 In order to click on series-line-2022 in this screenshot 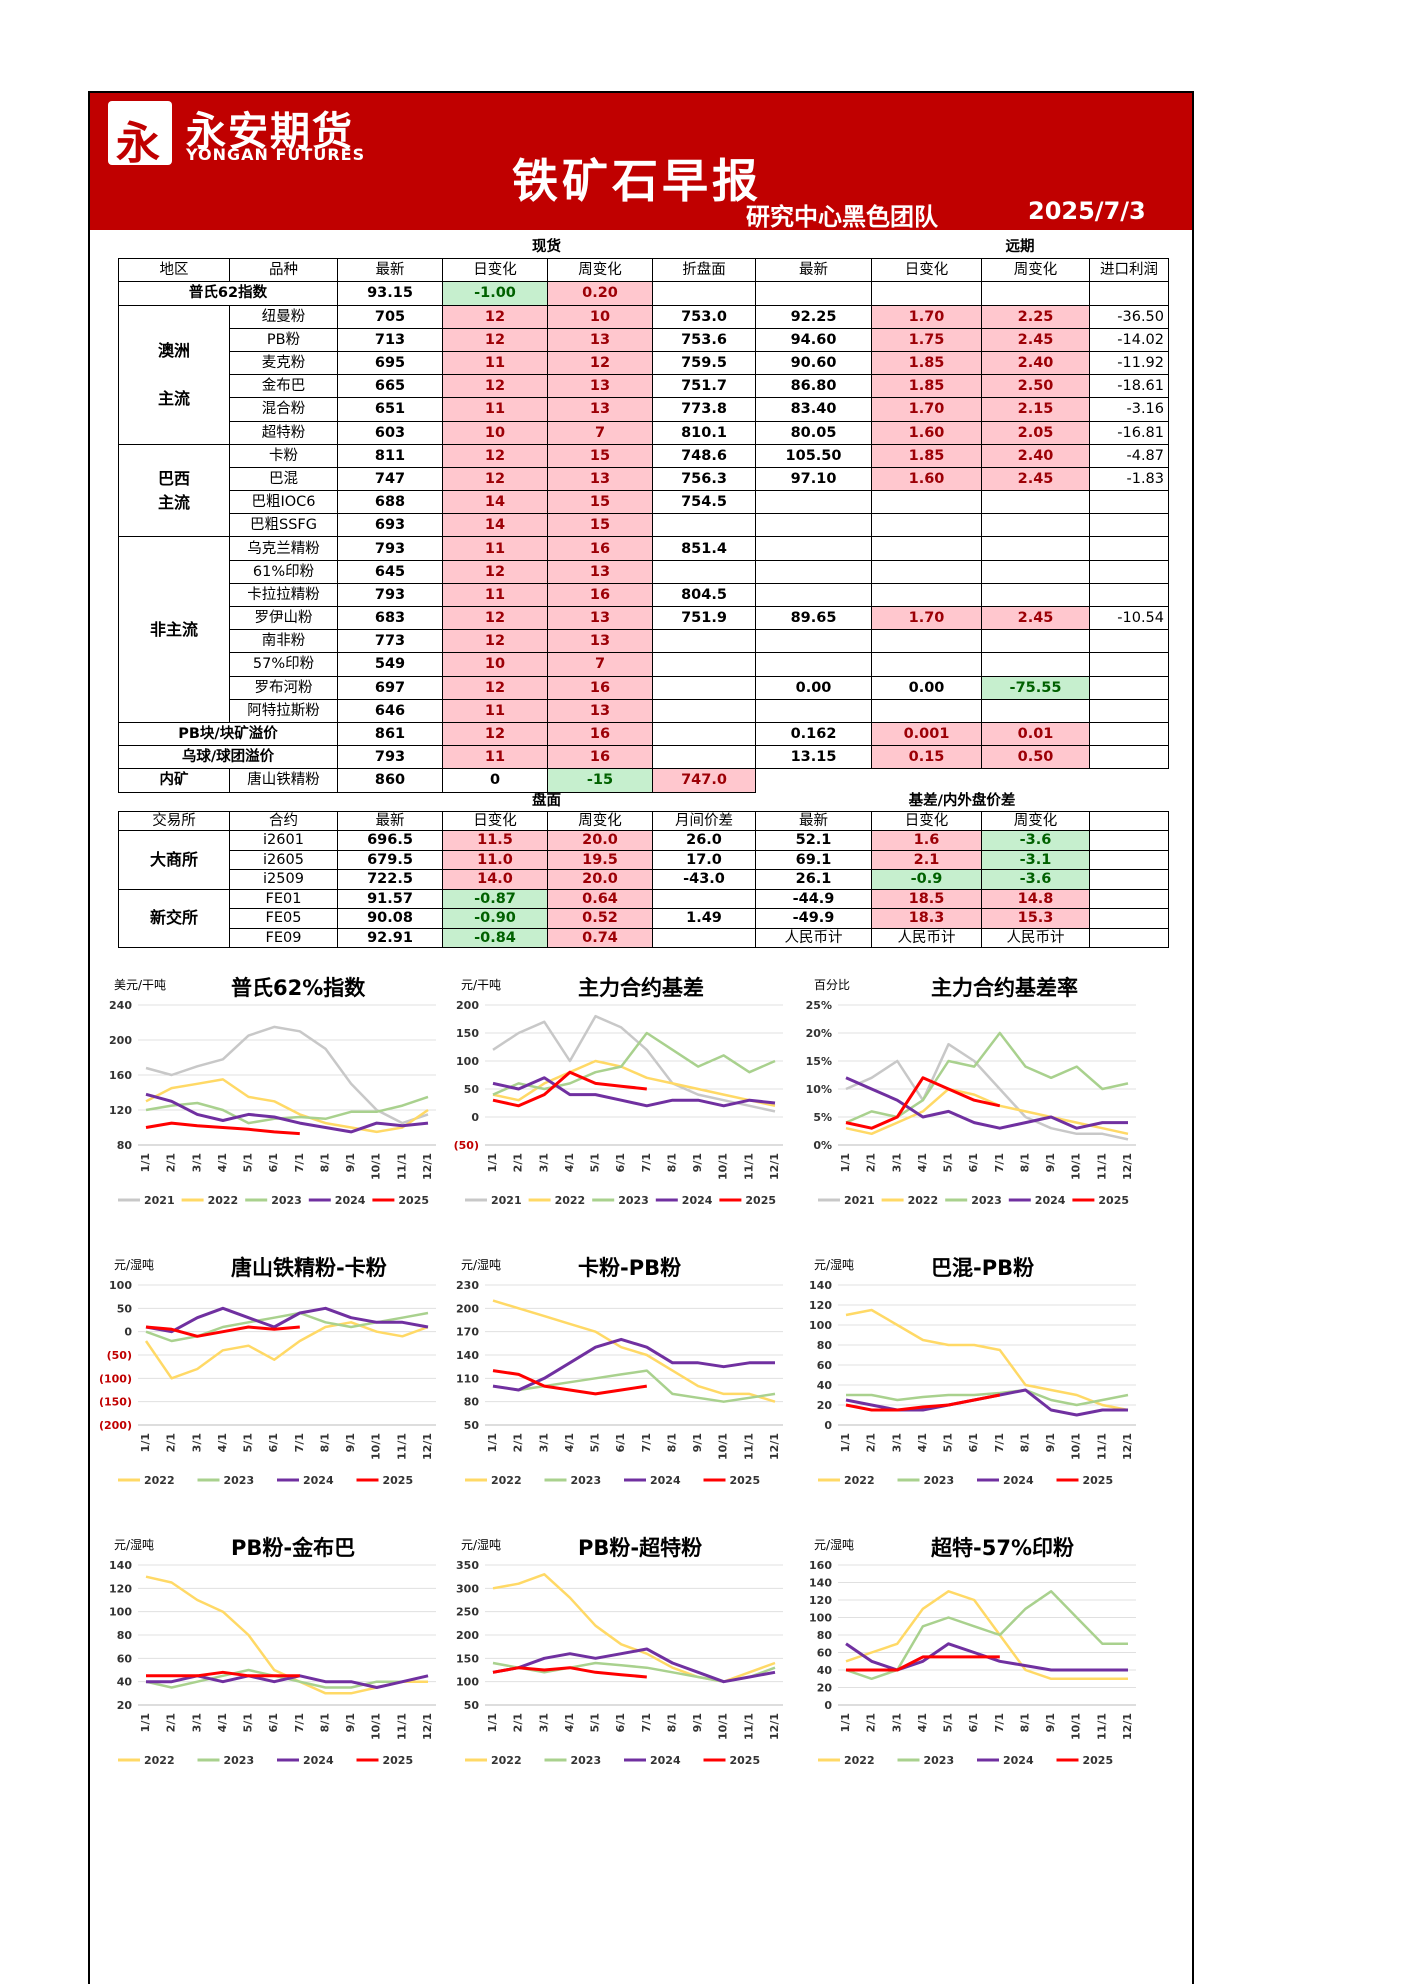, I will do `click(986, 1635)`.